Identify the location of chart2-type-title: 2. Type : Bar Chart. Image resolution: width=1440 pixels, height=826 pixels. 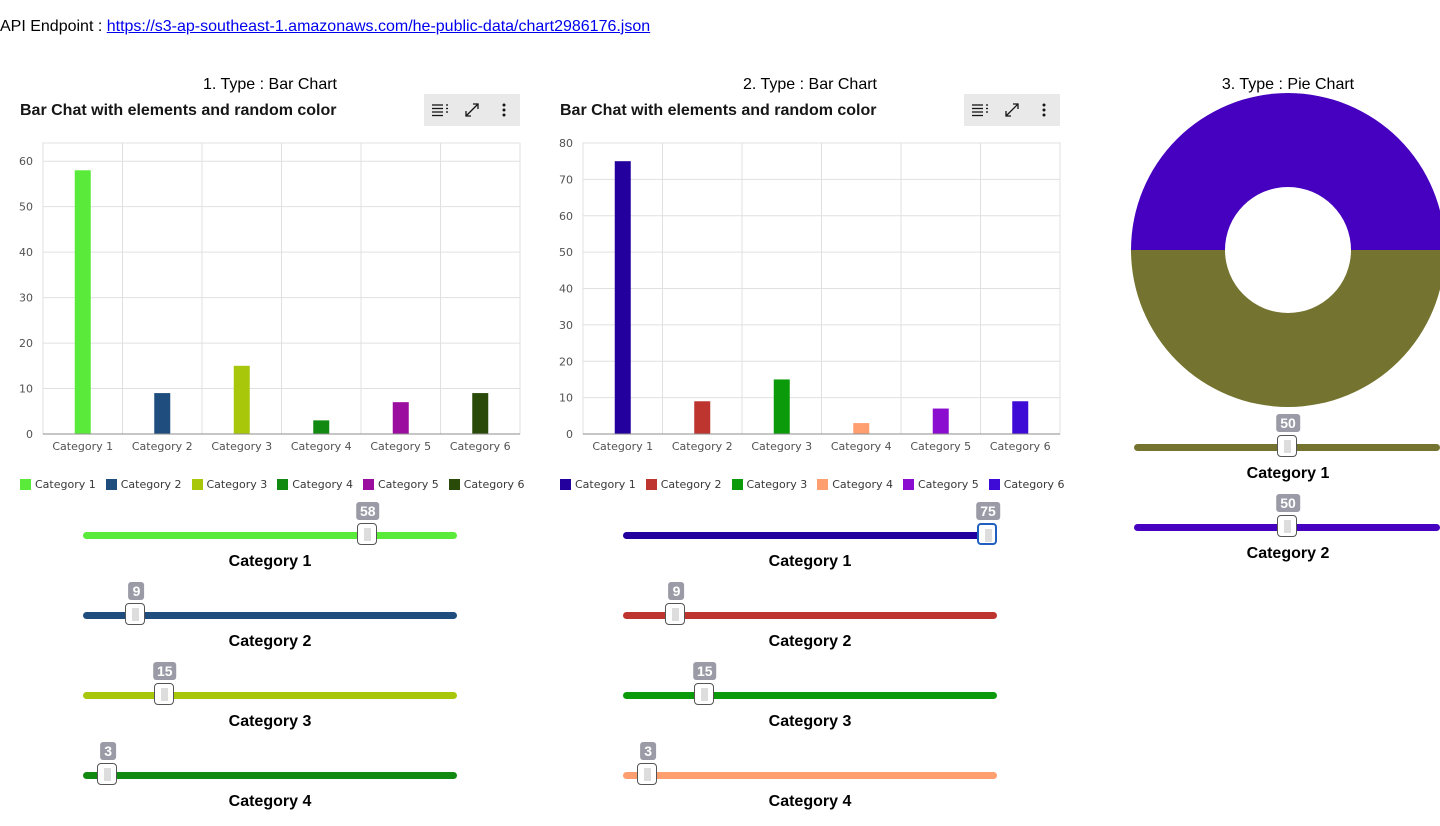
(810, 84).